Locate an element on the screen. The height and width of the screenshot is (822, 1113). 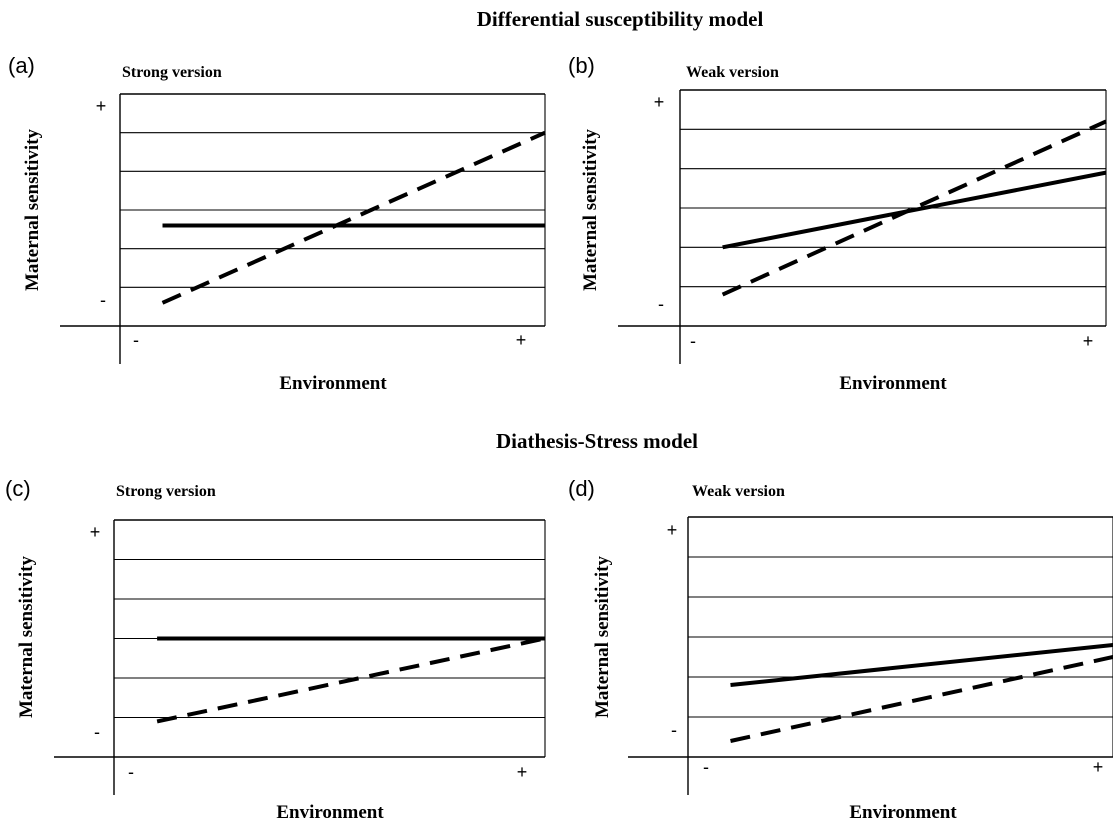
panel-label: (d) is located at coordinates (581, 488).